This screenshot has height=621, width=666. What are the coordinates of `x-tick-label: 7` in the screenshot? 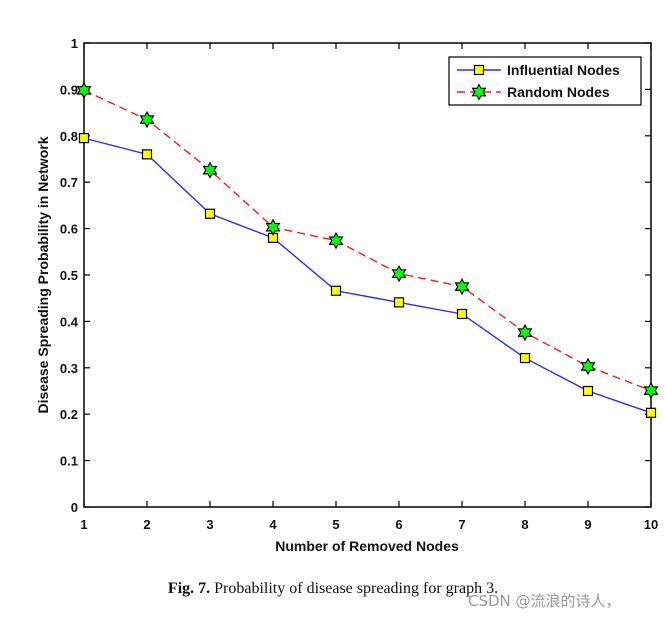 It's located at (461, 524).